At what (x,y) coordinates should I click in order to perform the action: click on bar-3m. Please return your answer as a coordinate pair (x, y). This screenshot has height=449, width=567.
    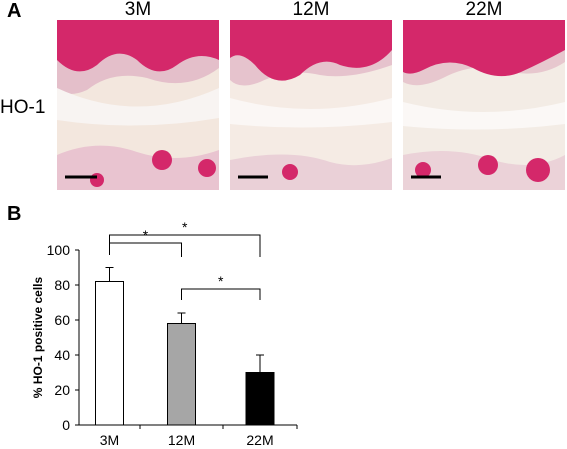
    Looking at the image, I should click on (109, 353).